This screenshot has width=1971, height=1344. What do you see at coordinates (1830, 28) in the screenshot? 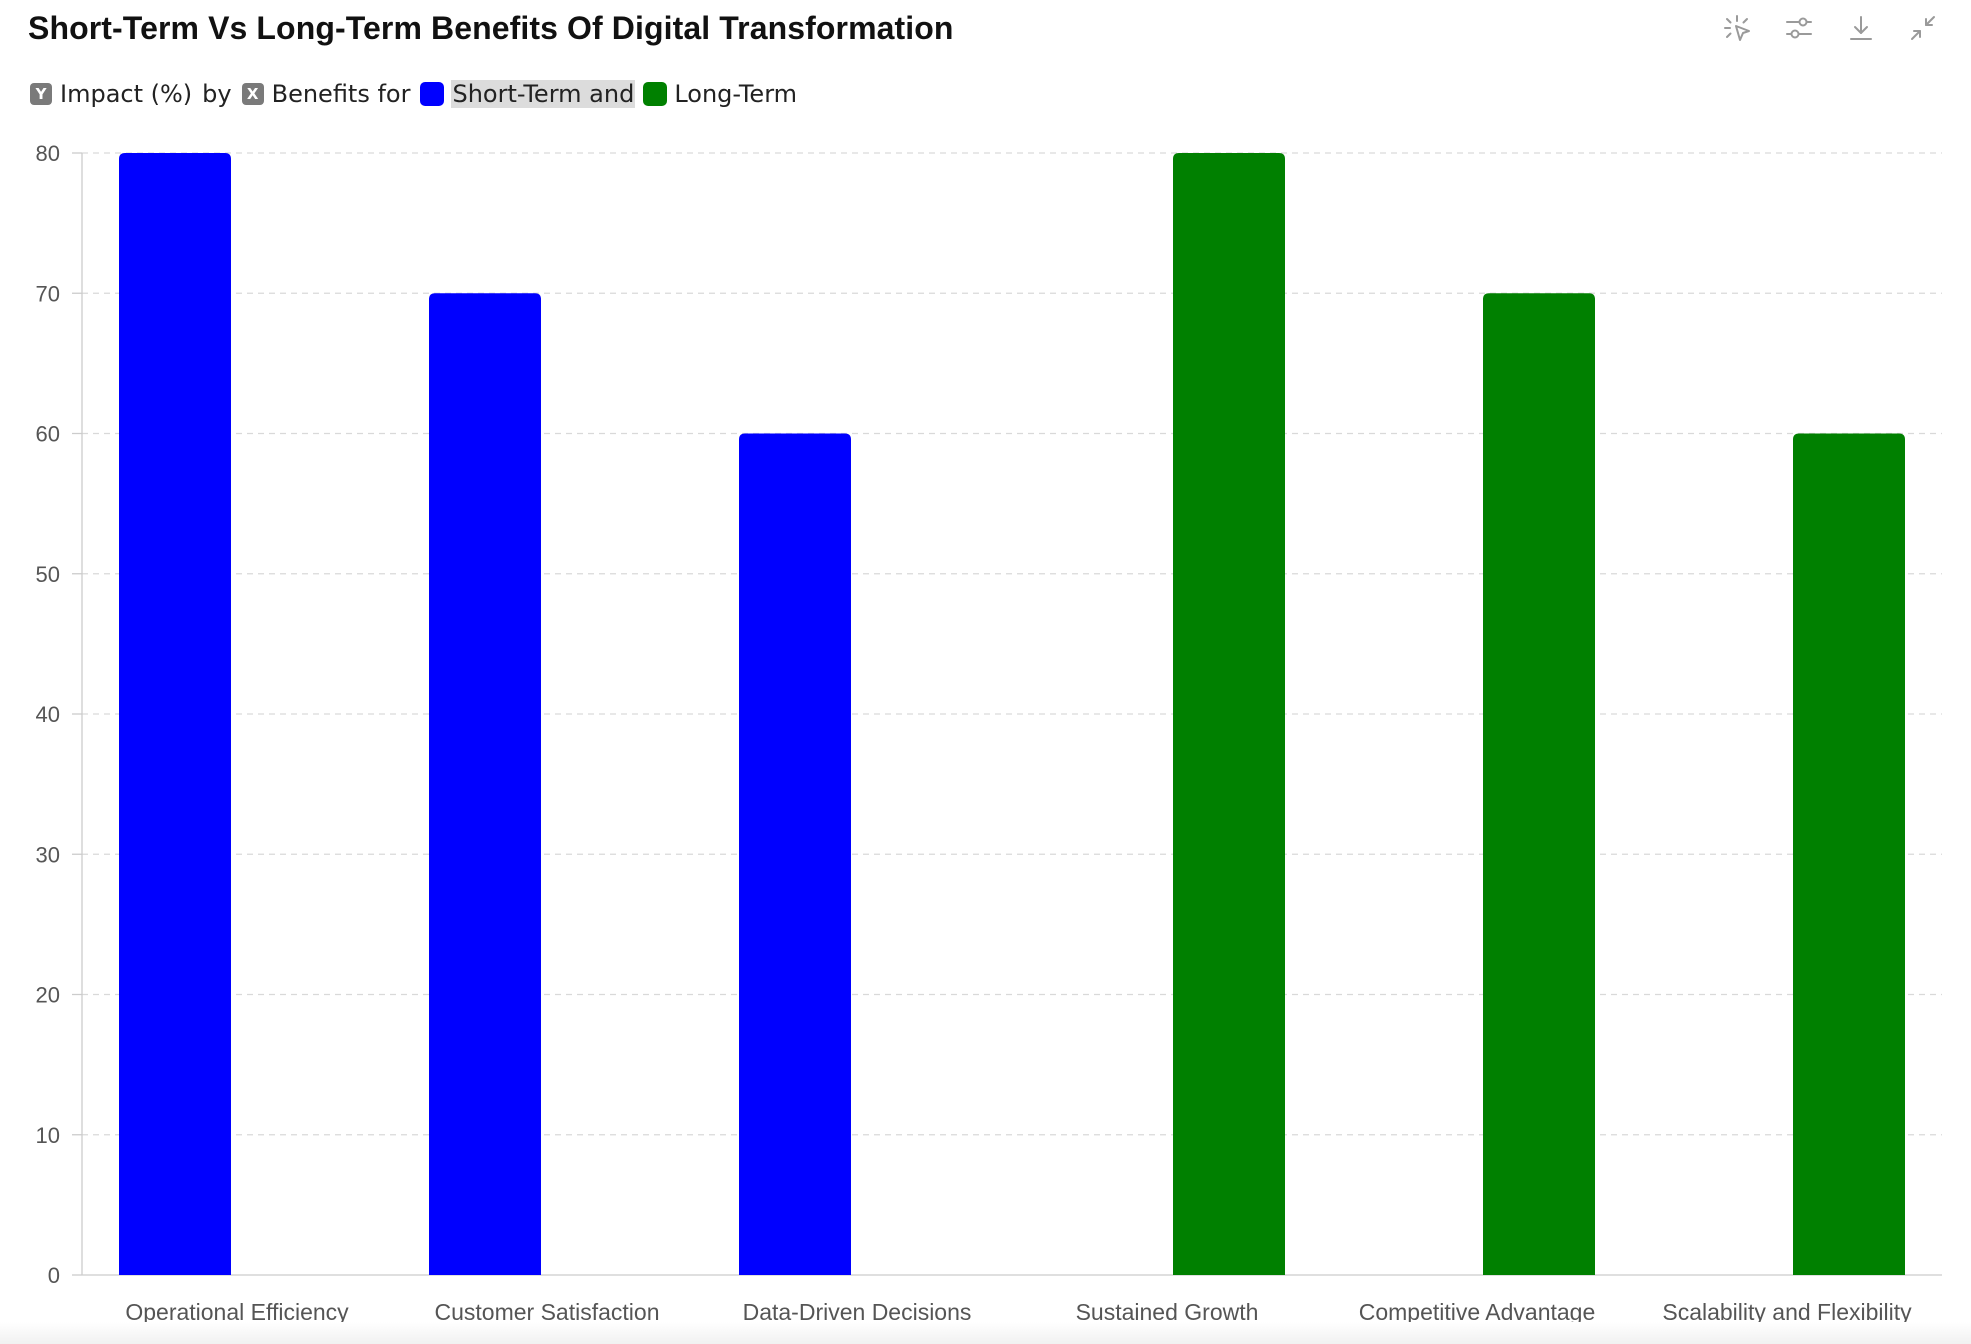
I see `chart-toolbar` at bounding box center [1830, 28].